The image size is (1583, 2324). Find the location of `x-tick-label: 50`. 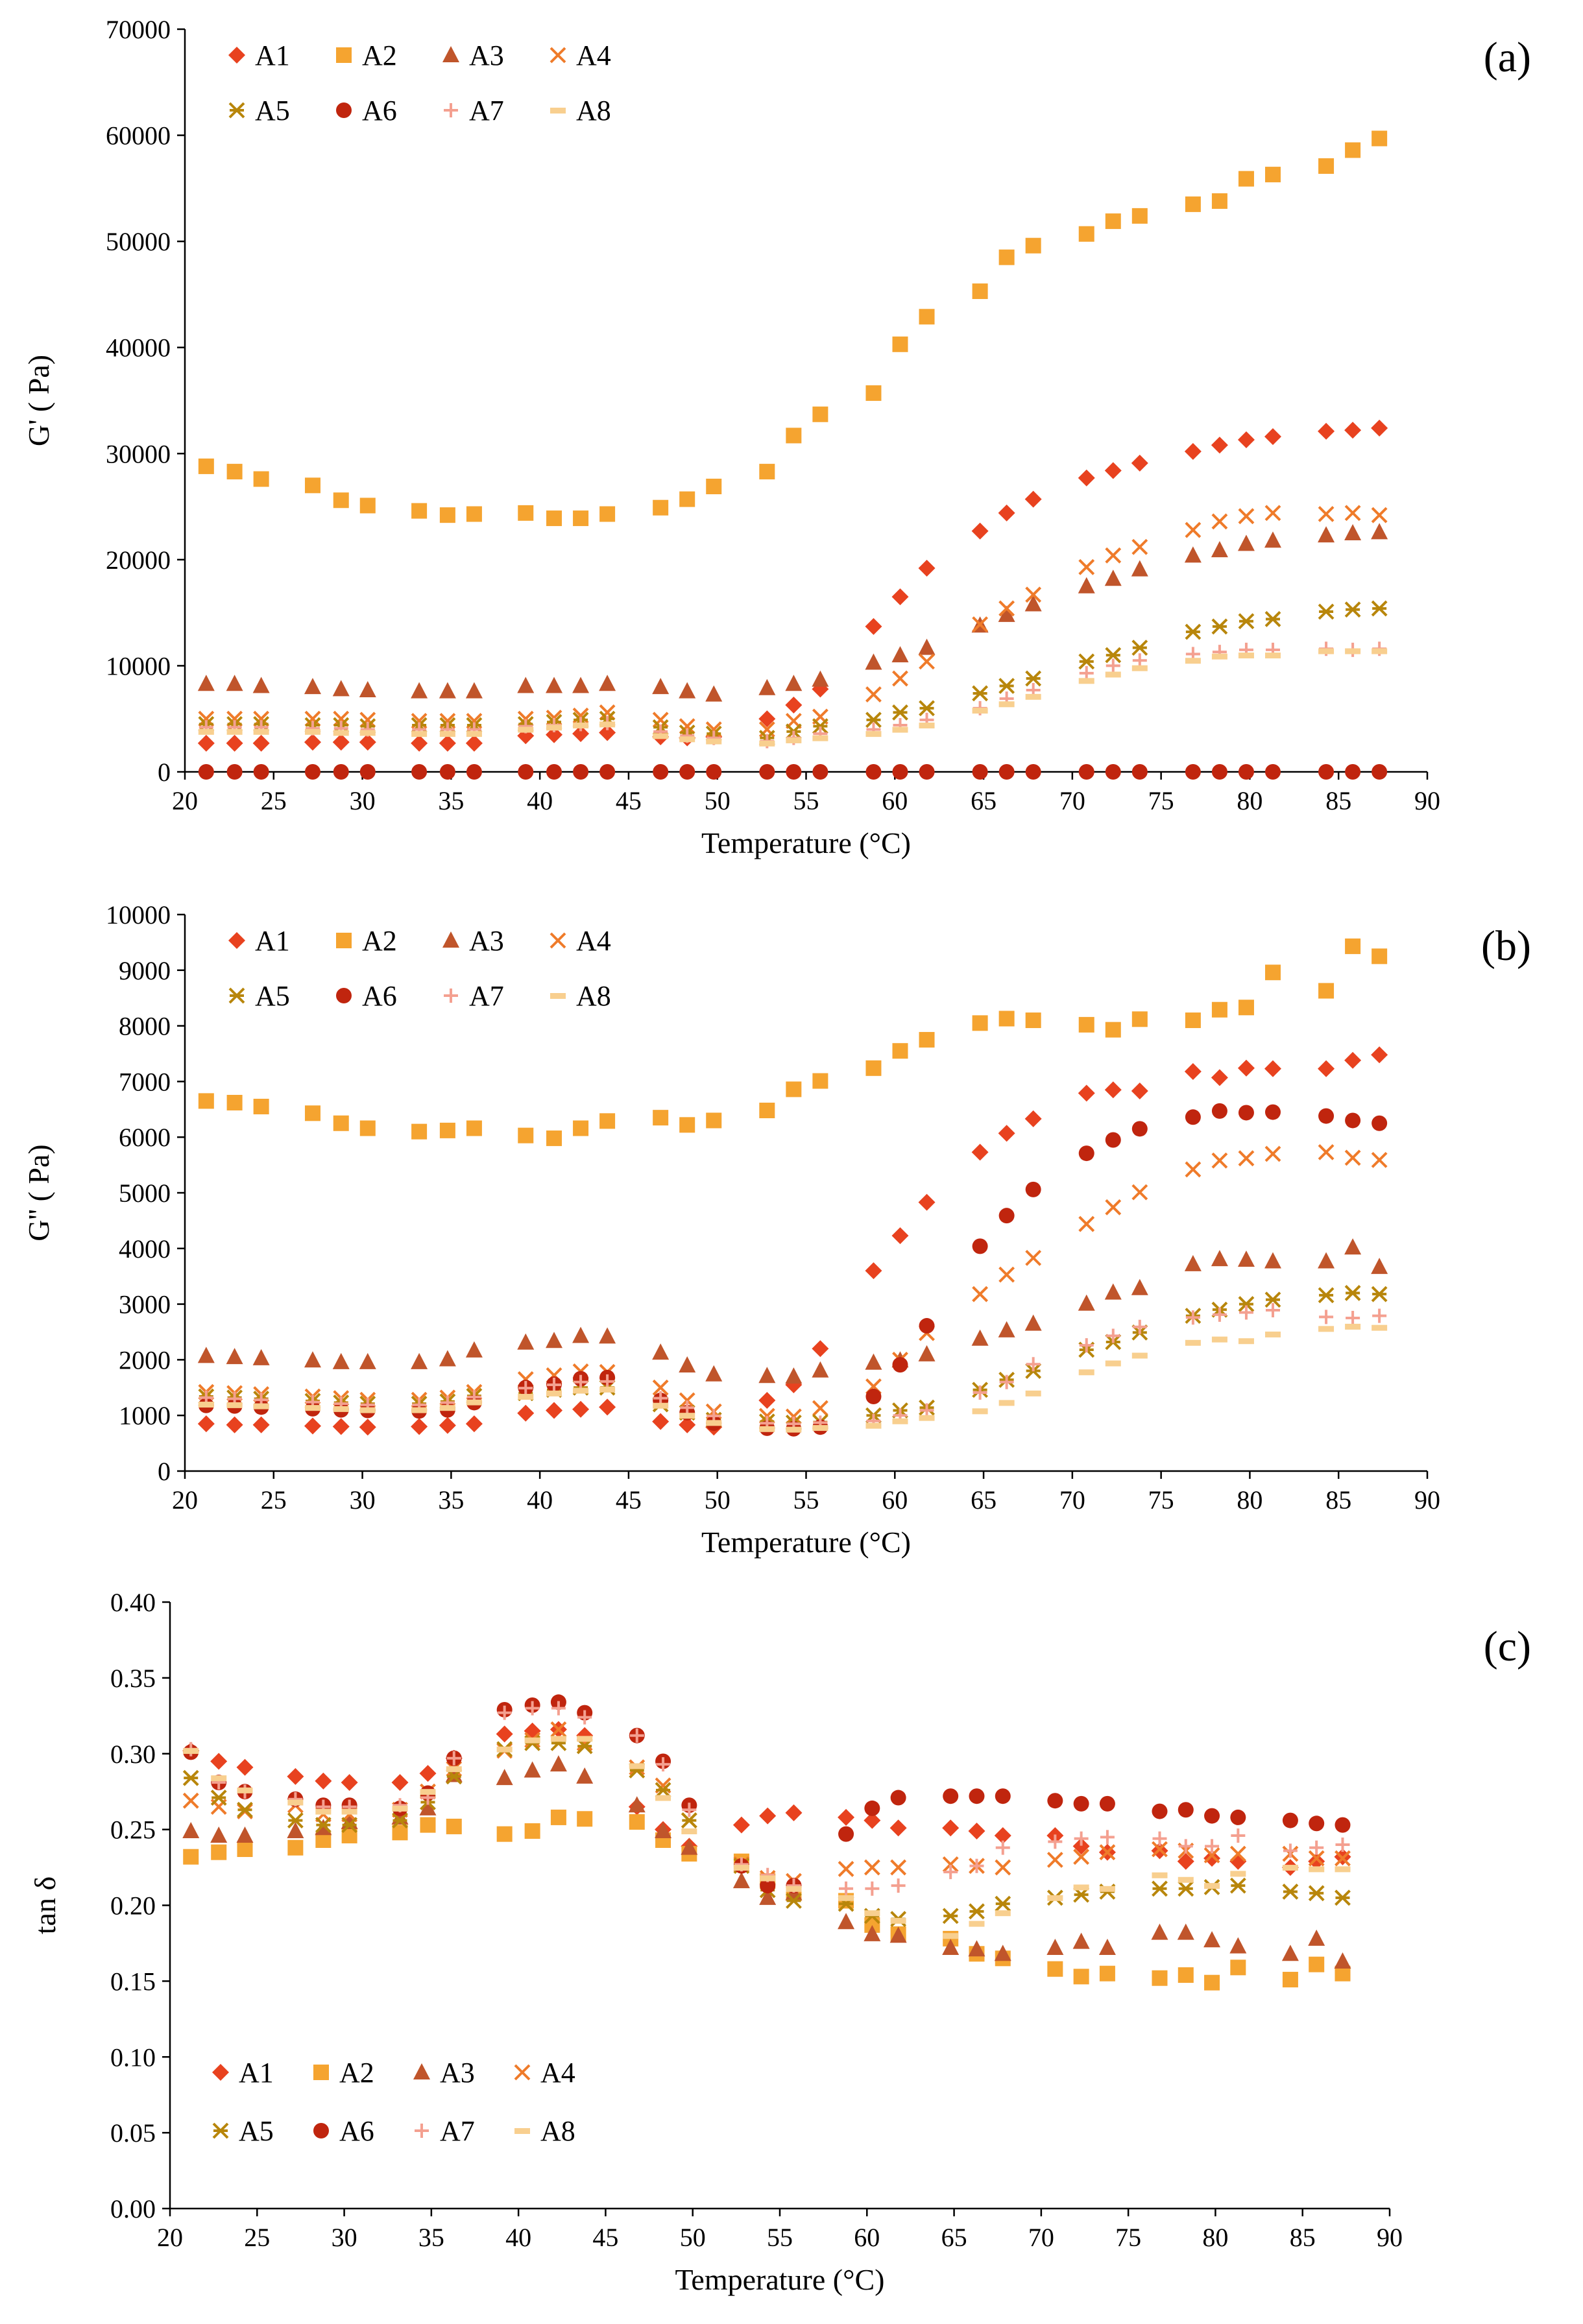

x-tick-label: 50 is located at coordinates (693, 2237).